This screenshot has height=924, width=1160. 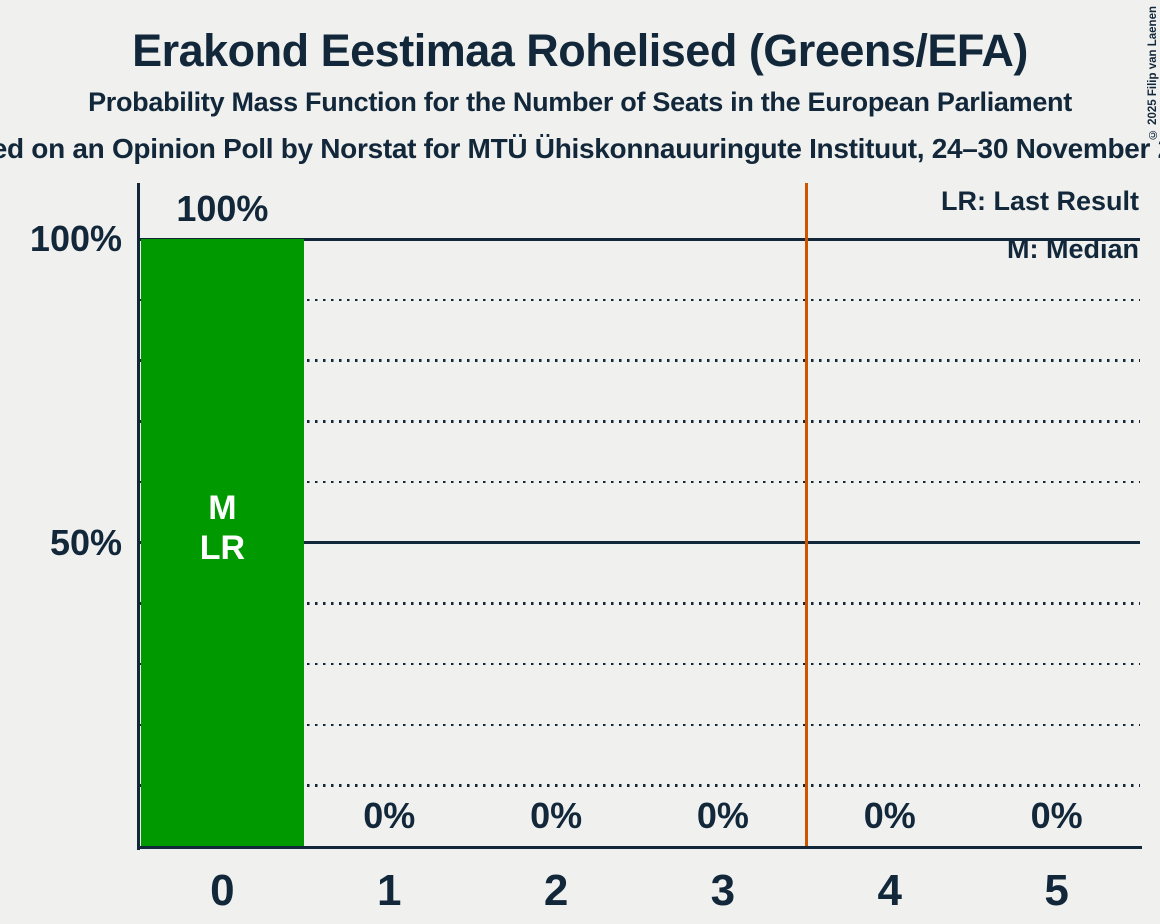 What do you see at coordinates (138, 516) in the screenshot?
I see `y-axis-line` at bounding box center [138, 516].